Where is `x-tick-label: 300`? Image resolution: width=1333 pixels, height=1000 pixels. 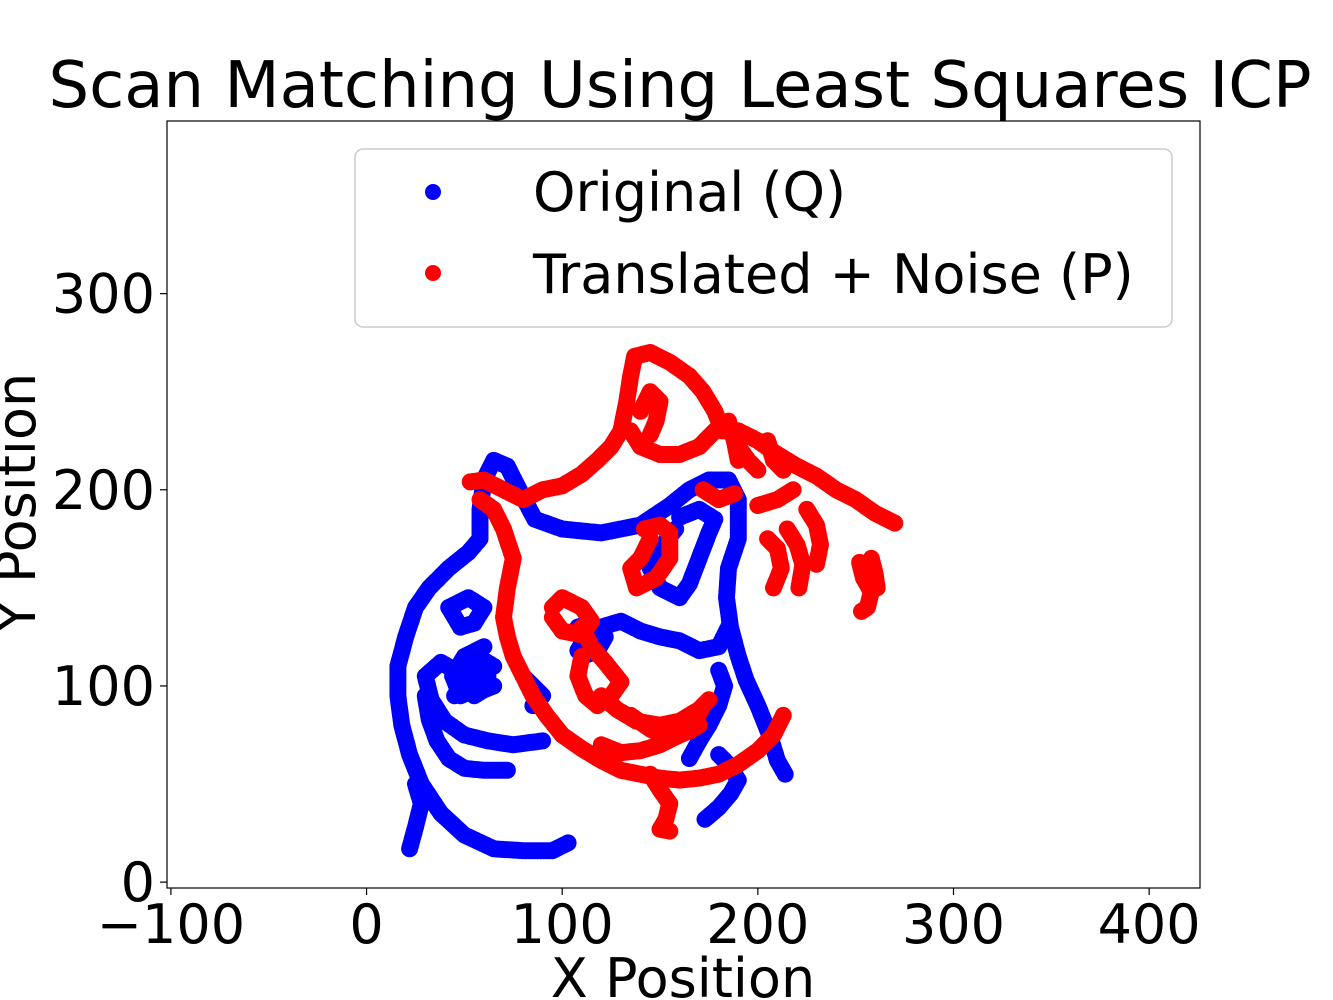 x-tick-label: 300 is located at coordinates (953, 924).